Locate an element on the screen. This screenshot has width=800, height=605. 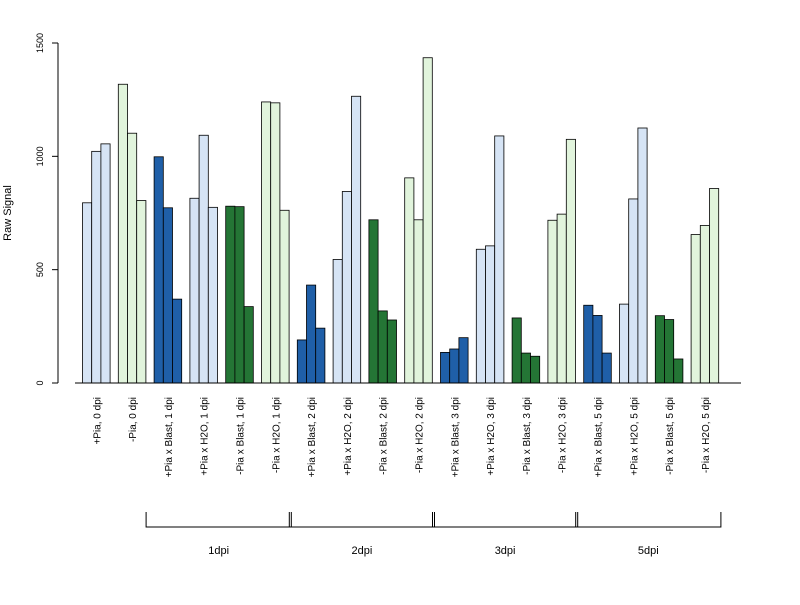
x-tick-label: -Pia x H2O, 2 dpi is located at coordinates (420, 435).